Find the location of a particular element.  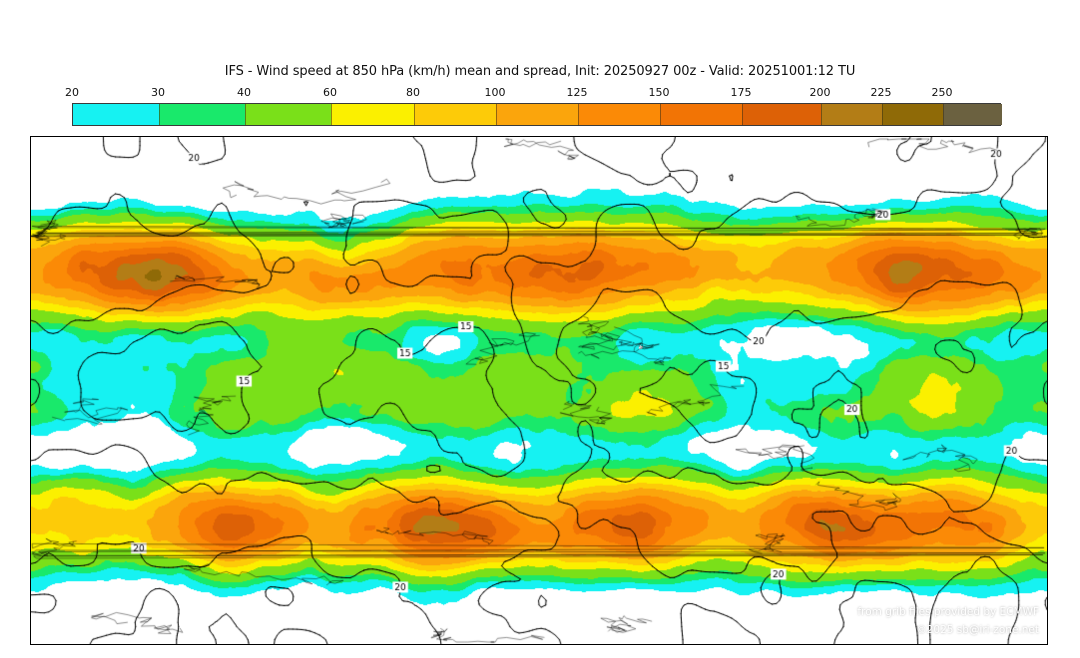

colorbar-tick: 225 is located at coordinates (881, 92).